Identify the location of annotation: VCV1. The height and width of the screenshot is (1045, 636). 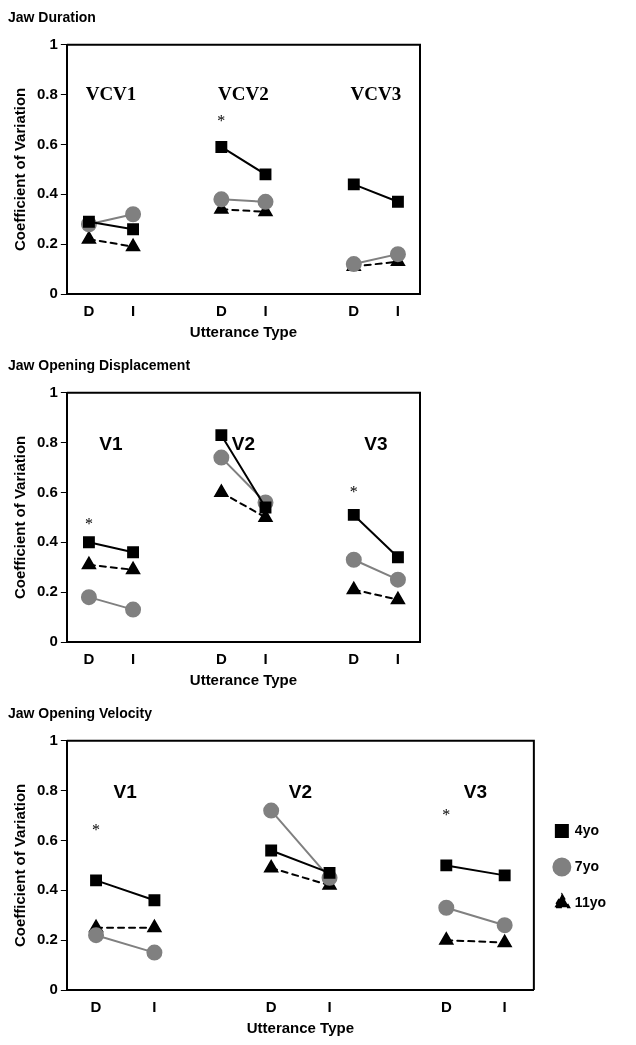
(111, 93).